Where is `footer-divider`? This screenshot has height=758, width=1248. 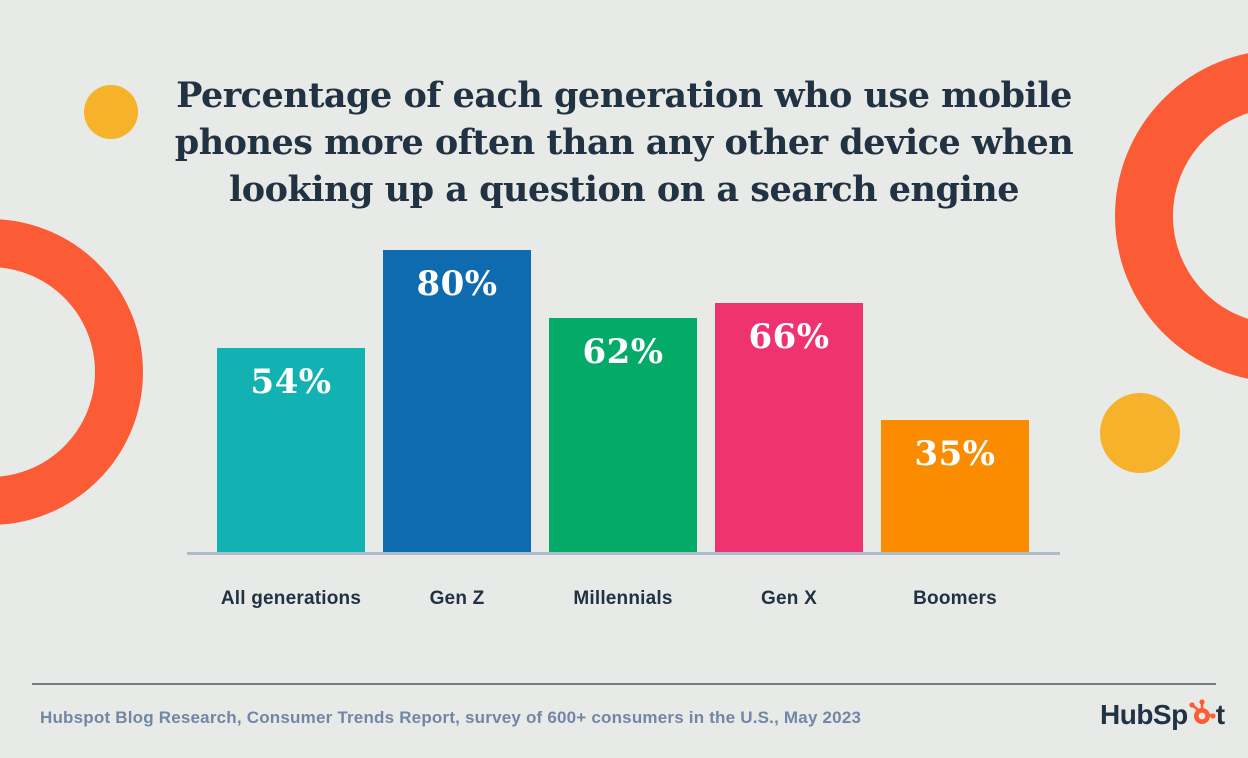
footer-divider is located at coordinates (624, 684).